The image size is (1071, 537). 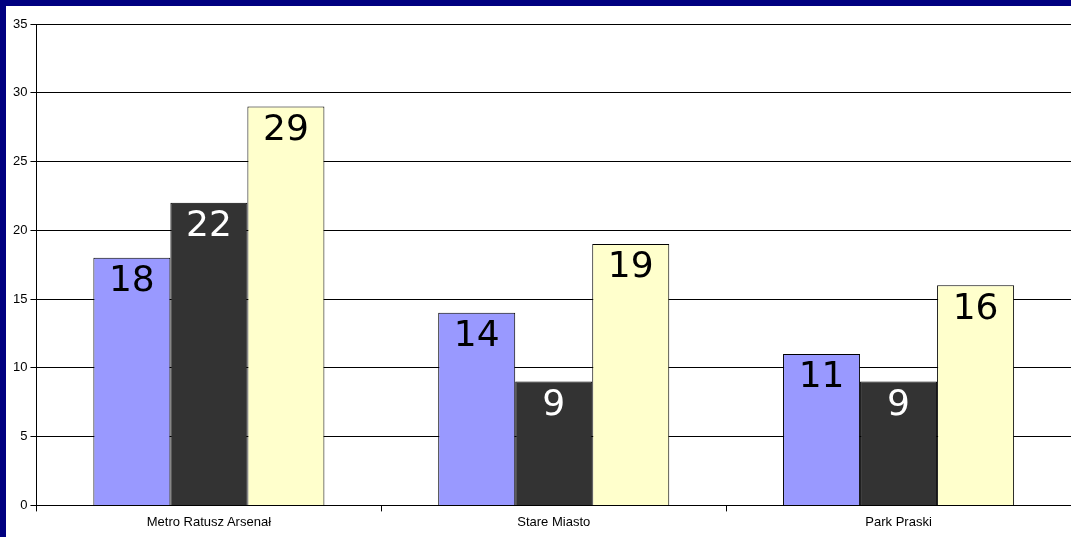 What do you see at coordinates (131, 279) in the screenshot?
I see `data-label: 18` at bounding box center [131, 279].